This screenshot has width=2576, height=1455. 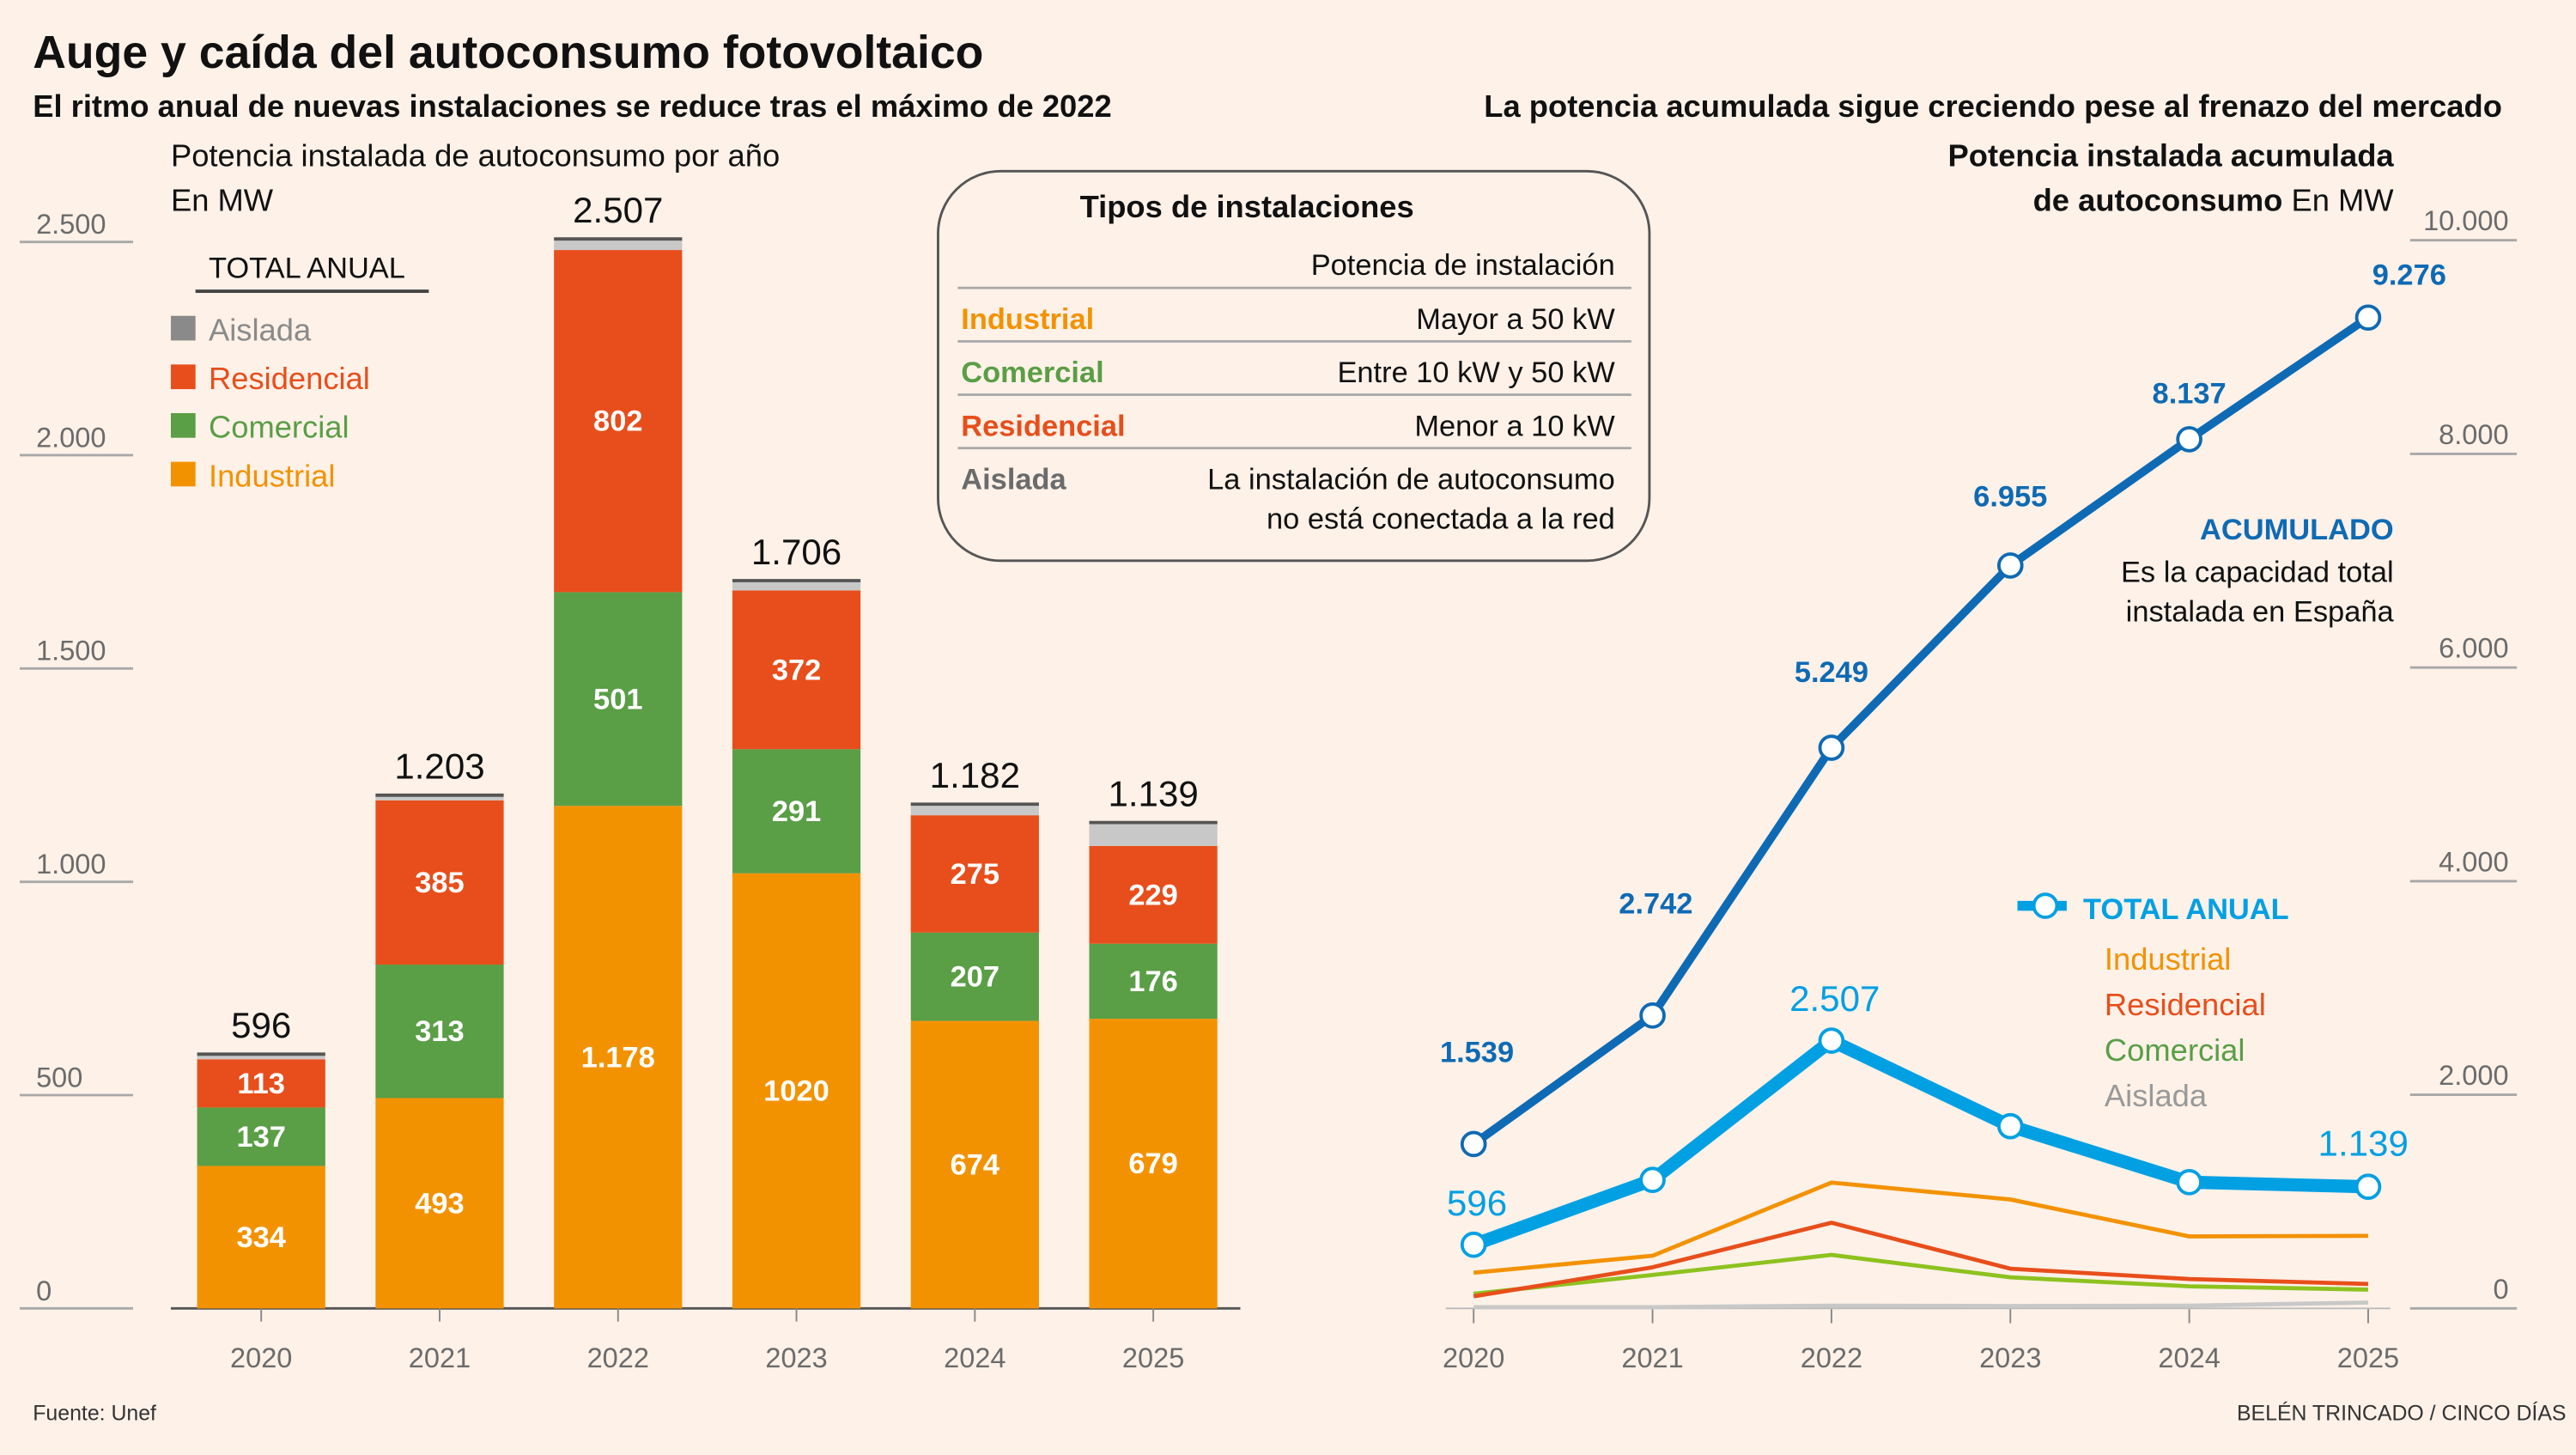 What do you see at coordinates (2465, 221) in the screenshot?
I see `y-tick-label: 10.000` at bounding box center [2465, 221].